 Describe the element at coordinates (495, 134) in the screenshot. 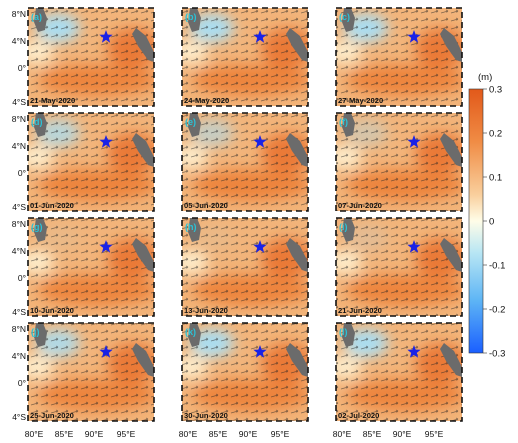

I see `colorbar-tick-label: 0.2` at that location.